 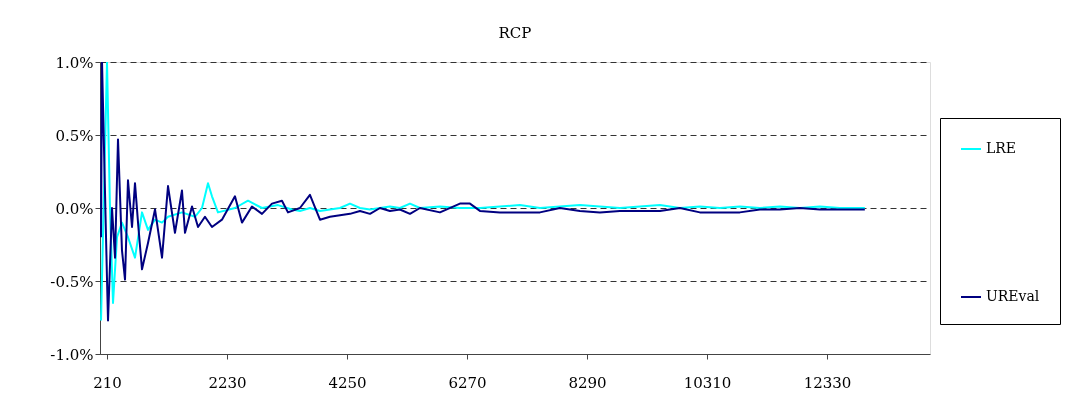 I want to click on x-tick-label: 10310, so click(x=707, y=382).